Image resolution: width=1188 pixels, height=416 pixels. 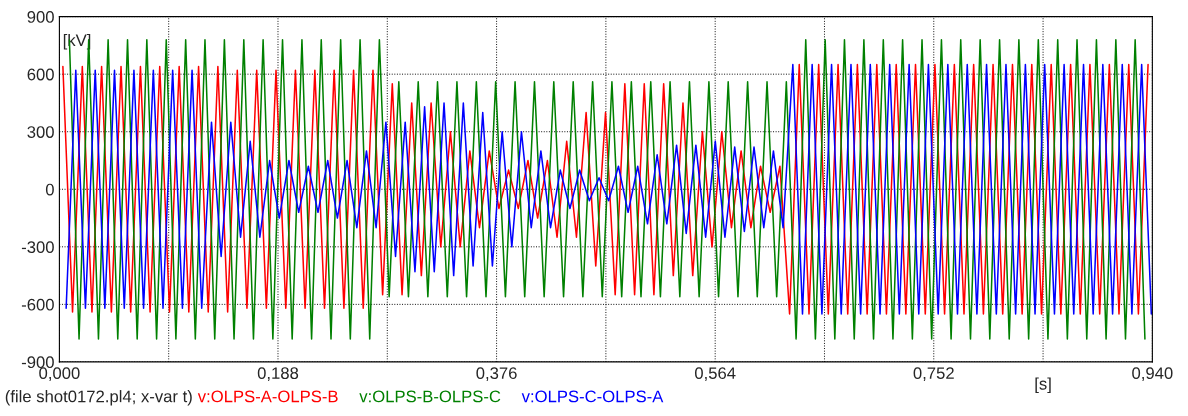 I want to click on x-tick-label: 0,940, so click(x=1152, y=374).